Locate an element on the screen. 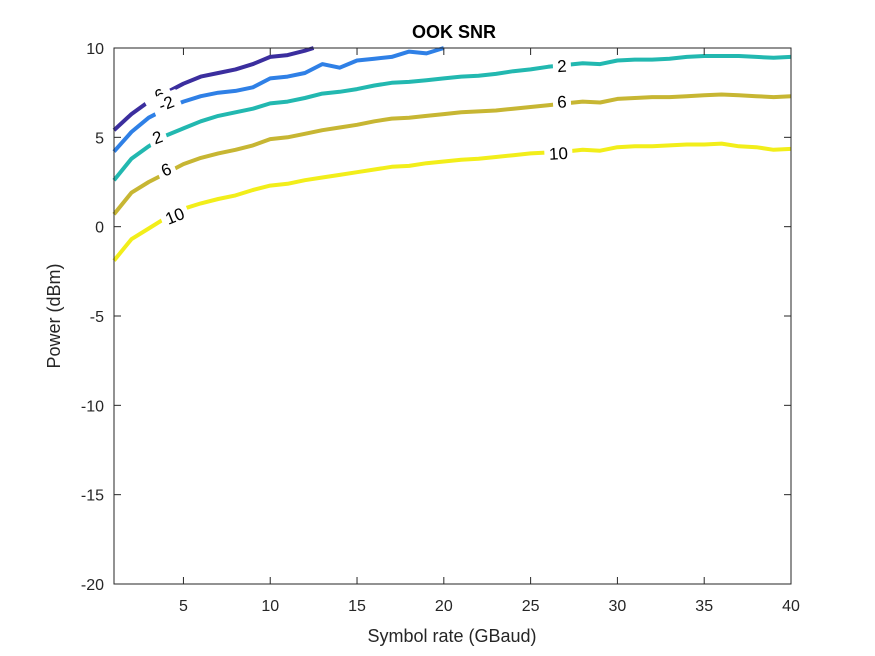 This screenshot has width=875, height=656. y-tick-label: 10 is located at coordinates (95, 49).